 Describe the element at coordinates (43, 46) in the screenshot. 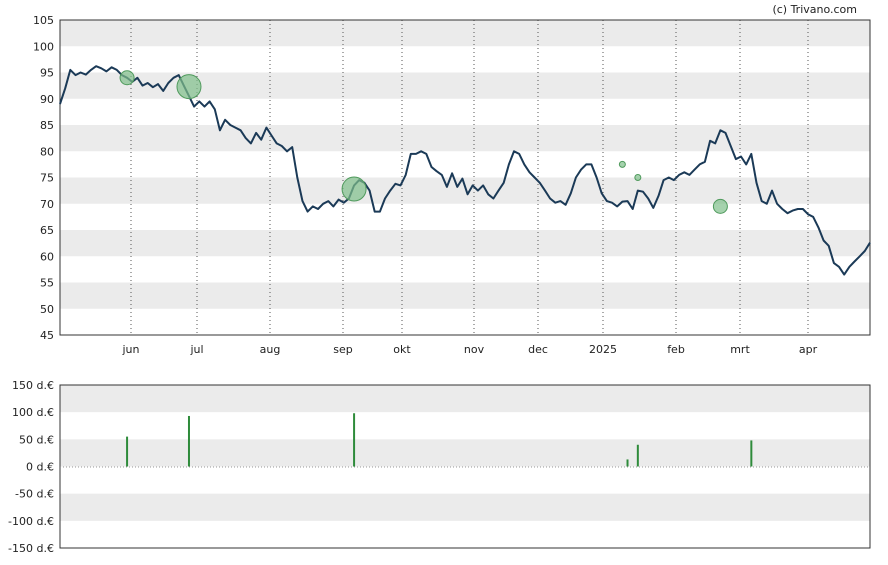

I see `y-tick-label: 100` at that location.